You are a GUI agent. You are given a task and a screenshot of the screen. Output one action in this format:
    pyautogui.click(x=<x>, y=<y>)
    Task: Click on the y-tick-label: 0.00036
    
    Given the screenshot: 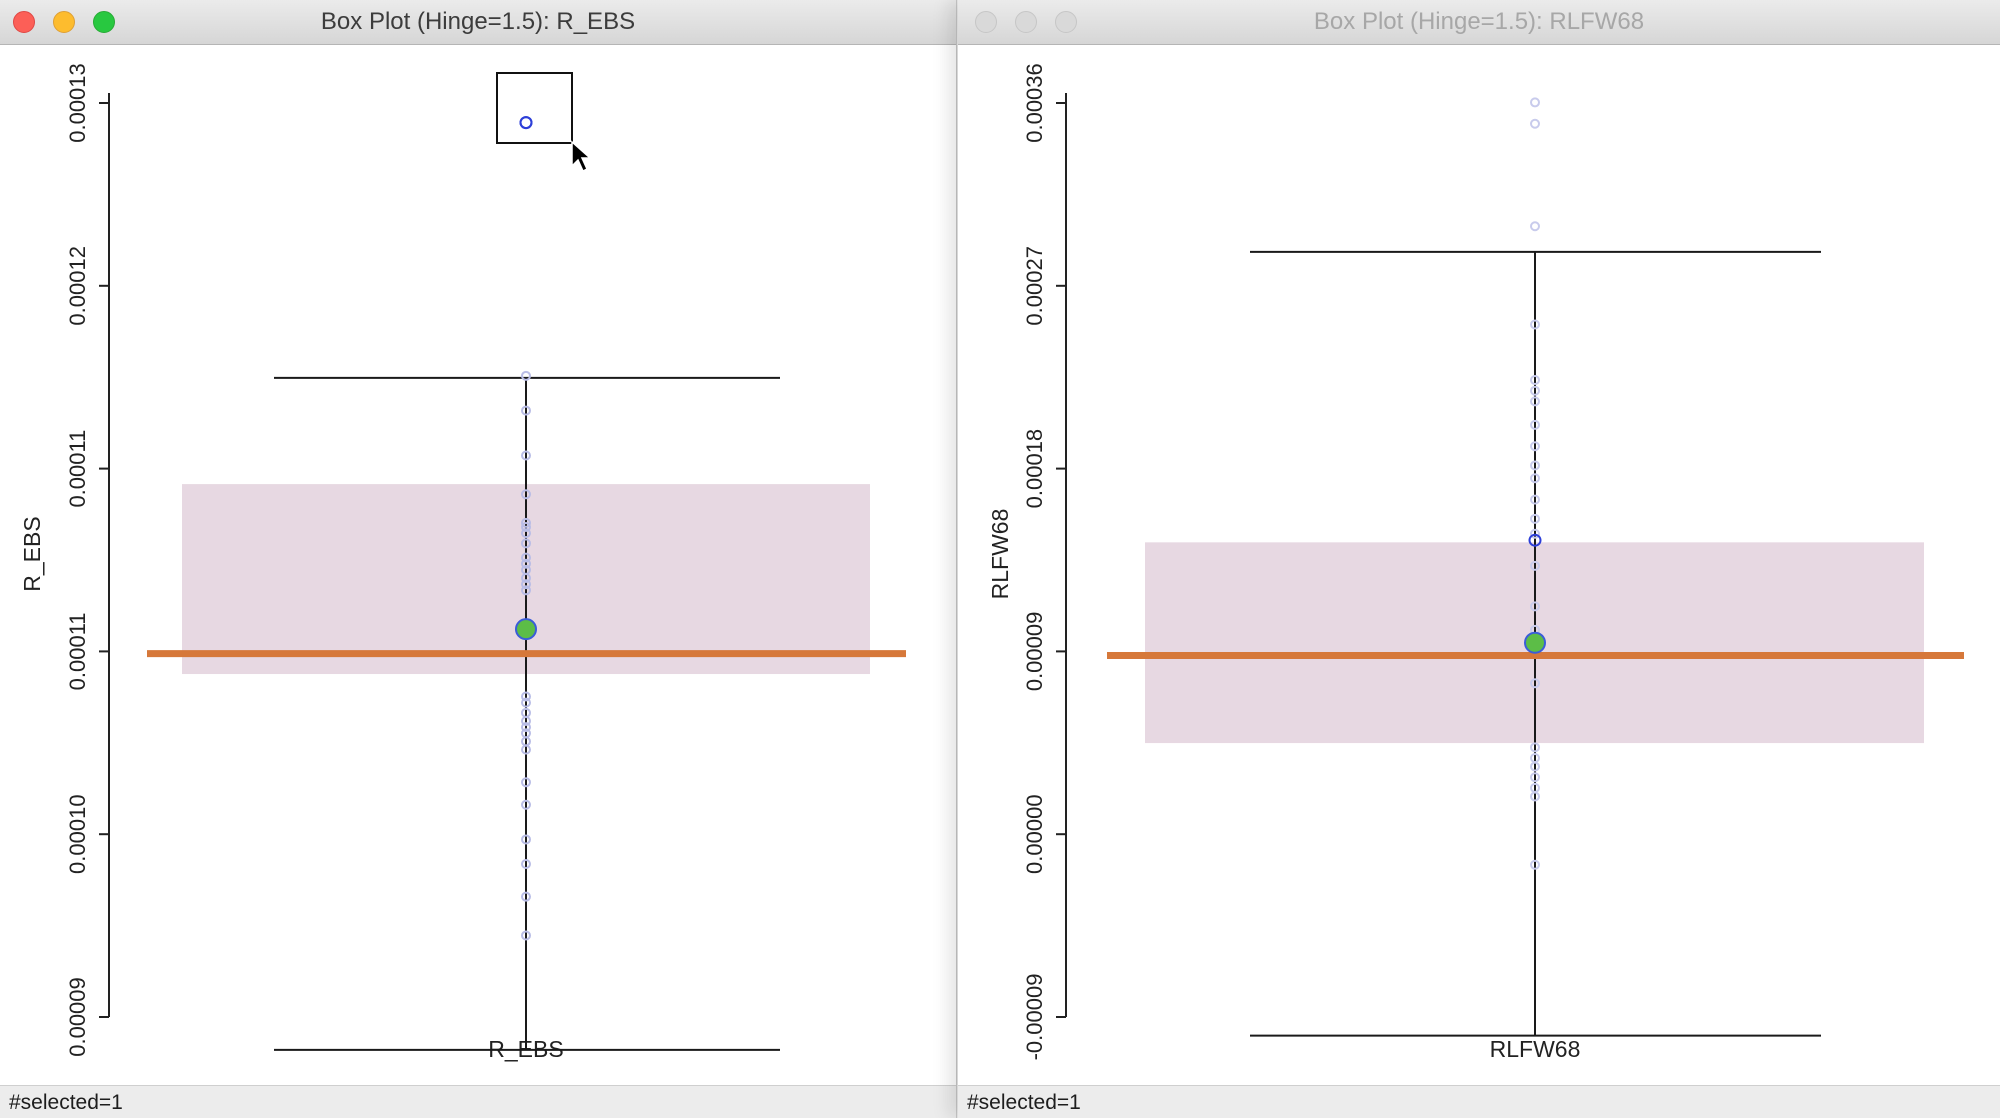 What is the action you would take?
    pyautogui.click(x=1034, y=103)
    